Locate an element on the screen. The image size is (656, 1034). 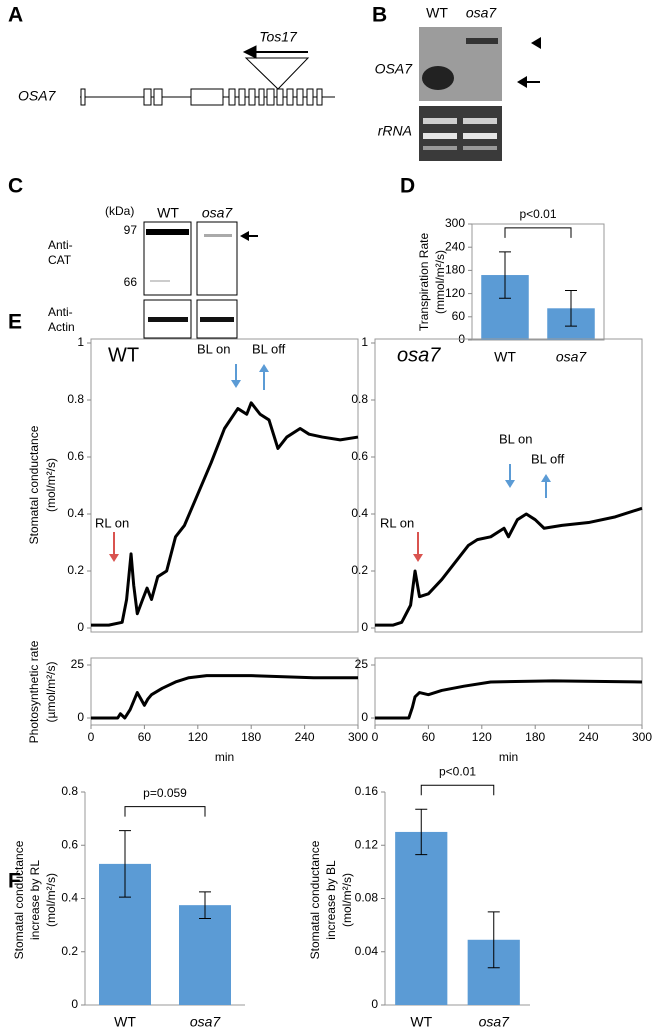
y-axis-label: increase by RL is located at coordinates (35, 900).